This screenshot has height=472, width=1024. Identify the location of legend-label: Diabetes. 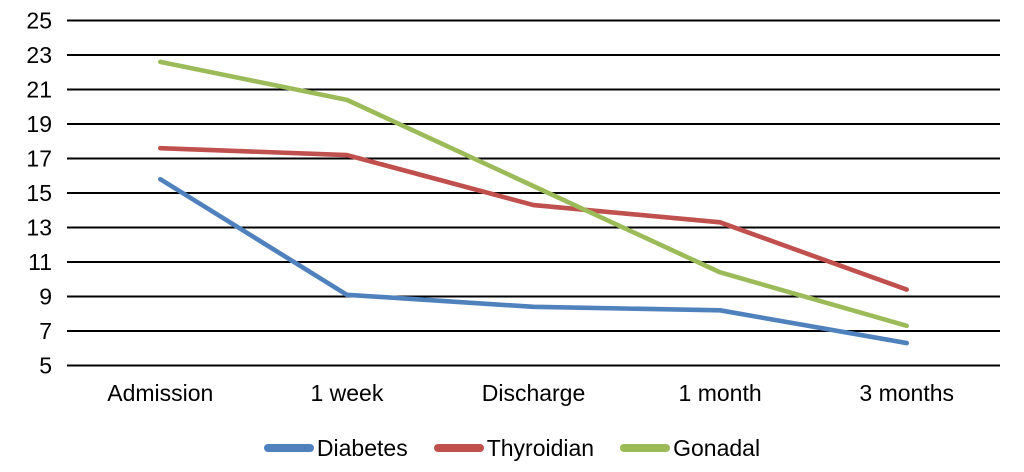
(362, 447).